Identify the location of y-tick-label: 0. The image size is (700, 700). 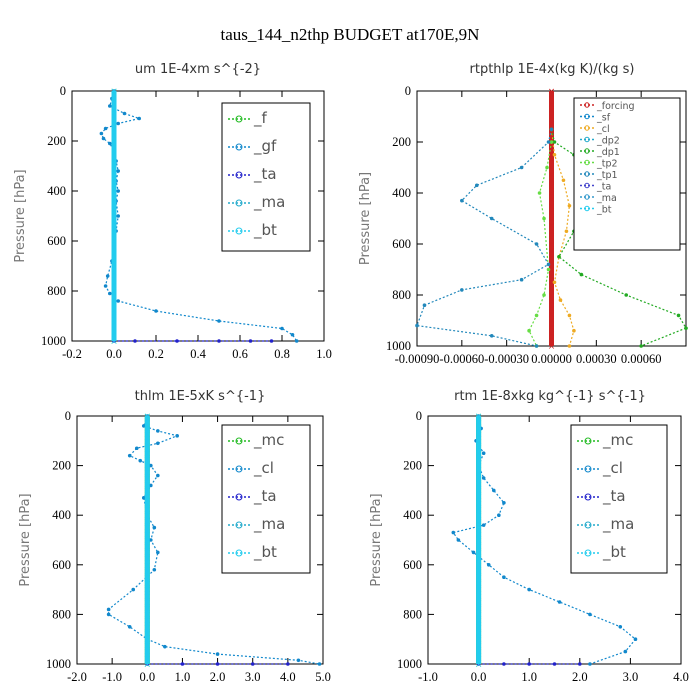
(419, 416).